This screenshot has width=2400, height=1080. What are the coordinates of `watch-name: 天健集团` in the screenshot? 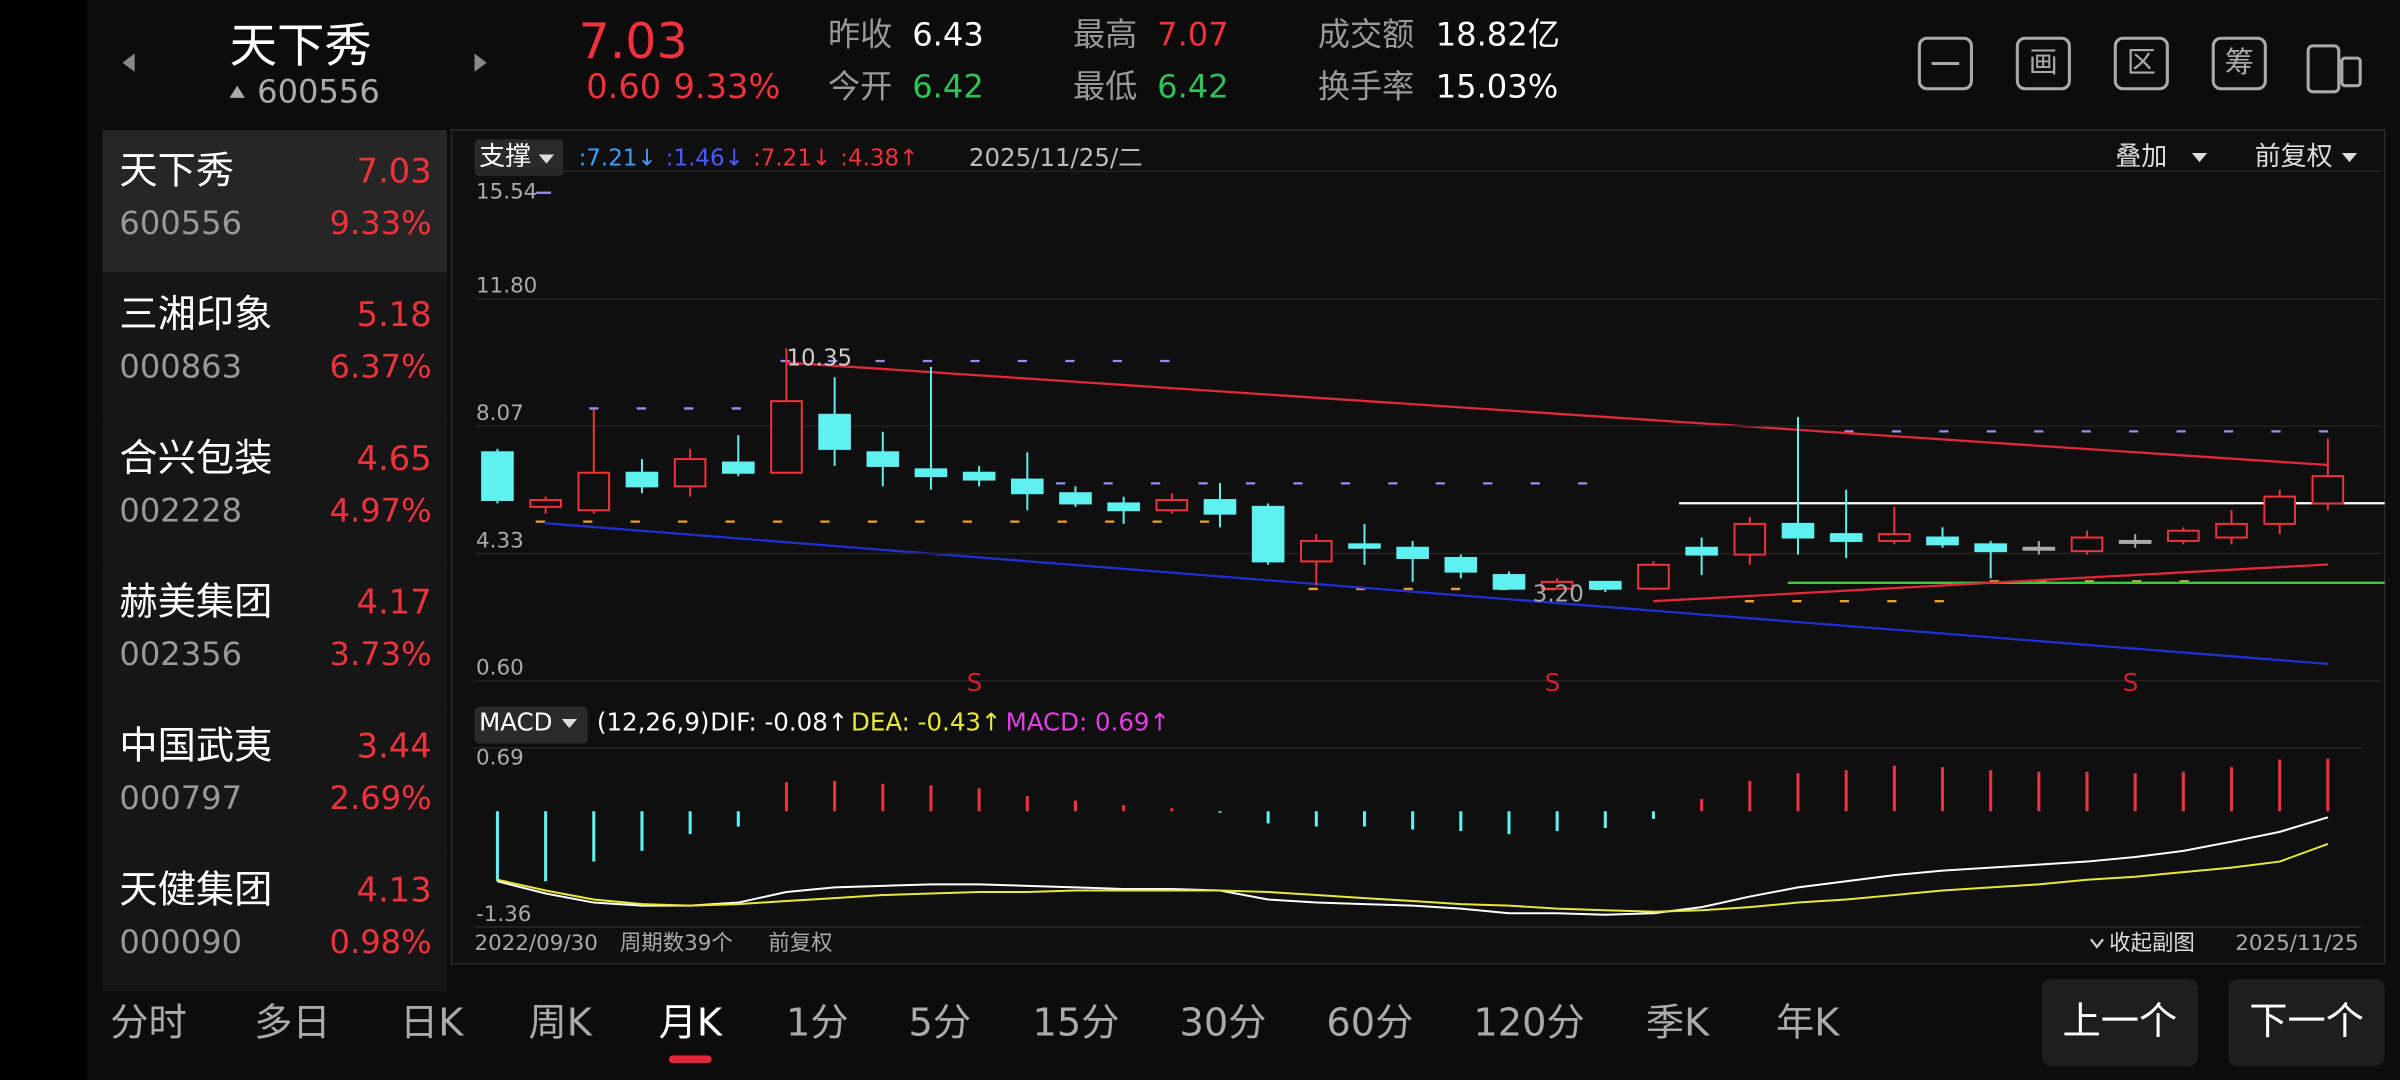 It's located at (195, 889).